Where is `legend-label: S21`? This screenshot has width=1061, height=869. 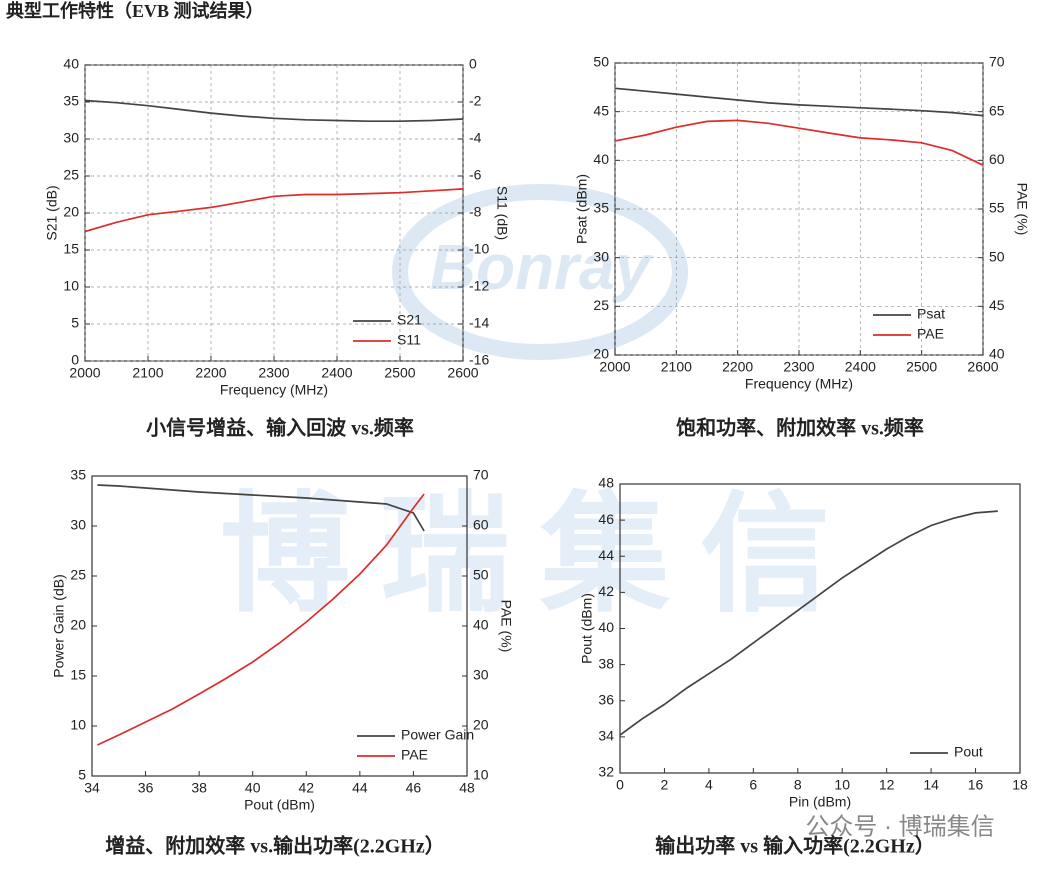 legend-label: S21 is located at coordinates (409, 320).